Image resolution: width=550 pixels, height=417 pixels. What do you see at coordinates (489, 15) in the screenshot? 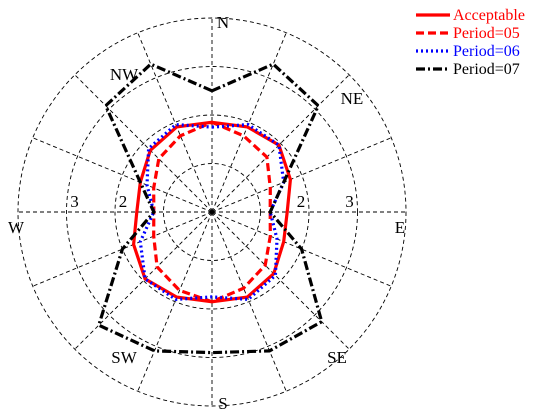
I see `legend-entry-label: Acceptable` at bounding box center [489, 15].